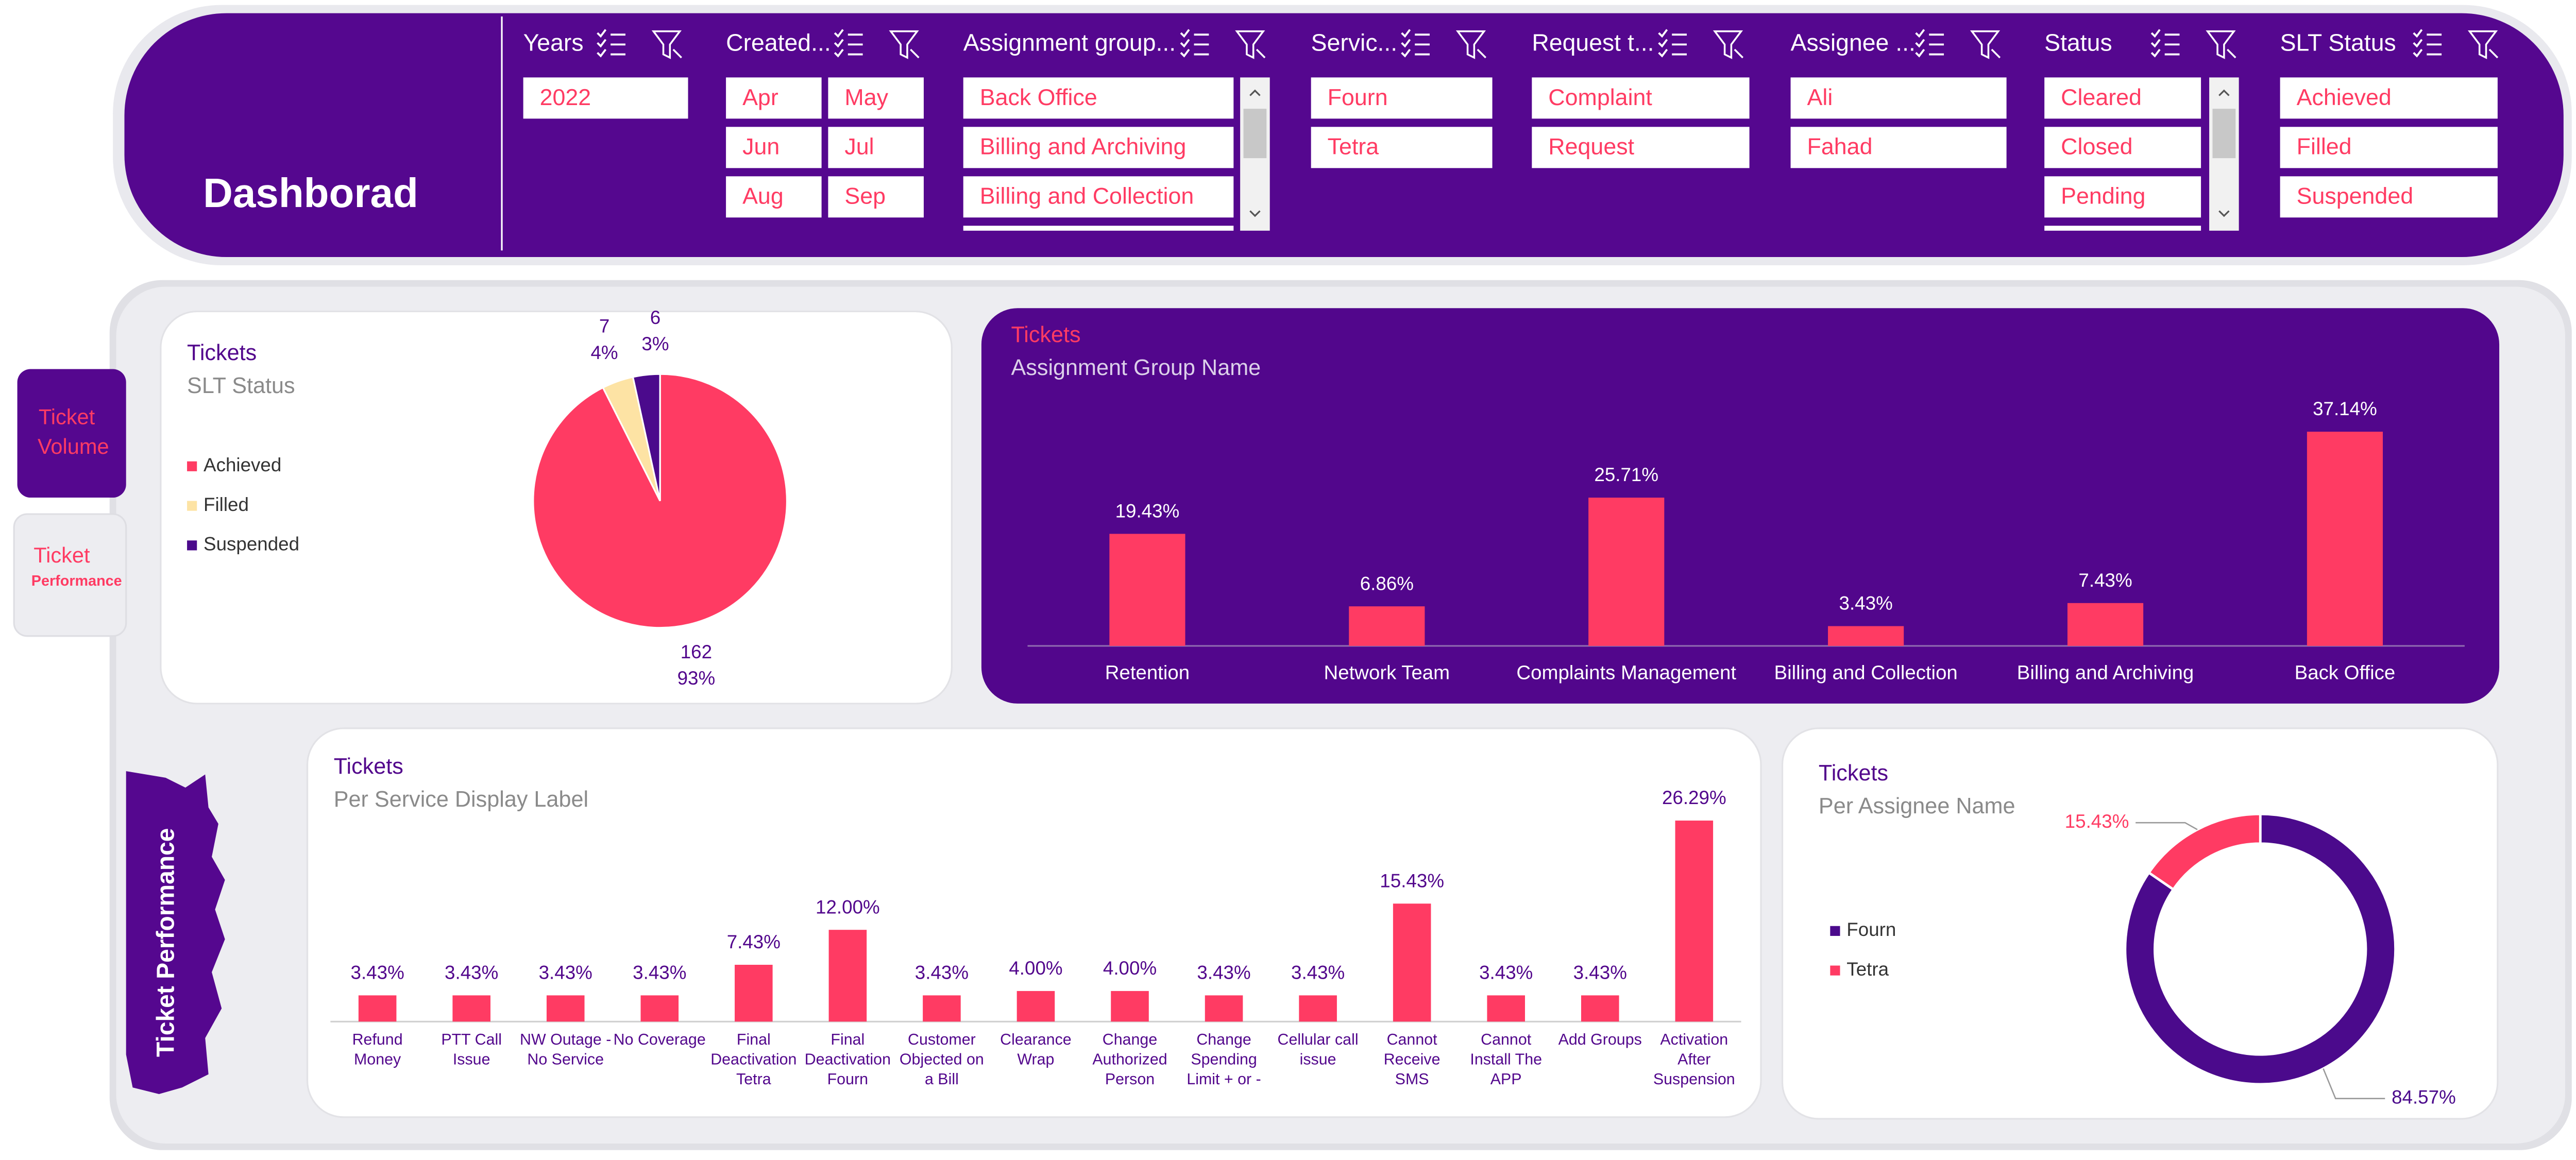 The width and height of the screenshot is (2576, 1160). What do you see at coordinates (761, 147) in the screenshot?
I see `slicer-item-label: Jun` at bounding box center [761, 147].